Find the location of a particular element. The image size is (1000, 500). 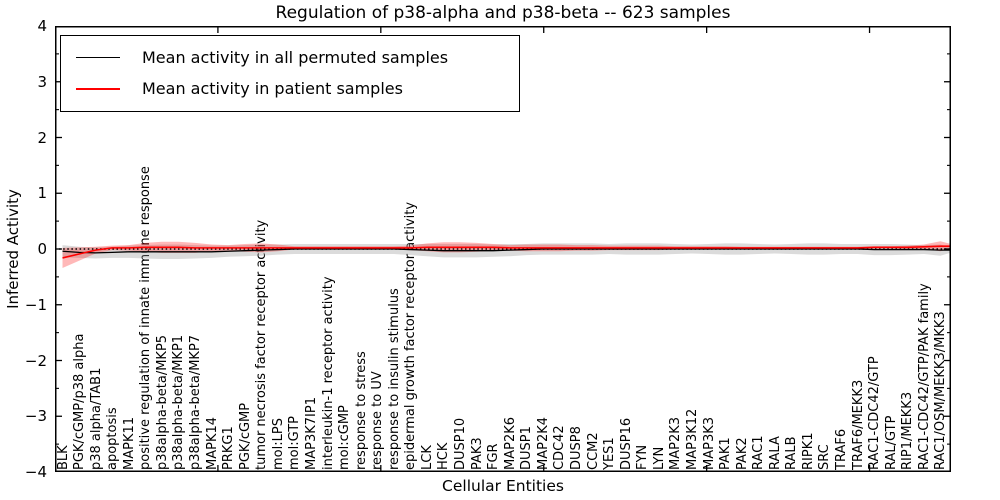

legend-label-permuted: Mean activity in all permuted samples is located at coordinates (295, 57).